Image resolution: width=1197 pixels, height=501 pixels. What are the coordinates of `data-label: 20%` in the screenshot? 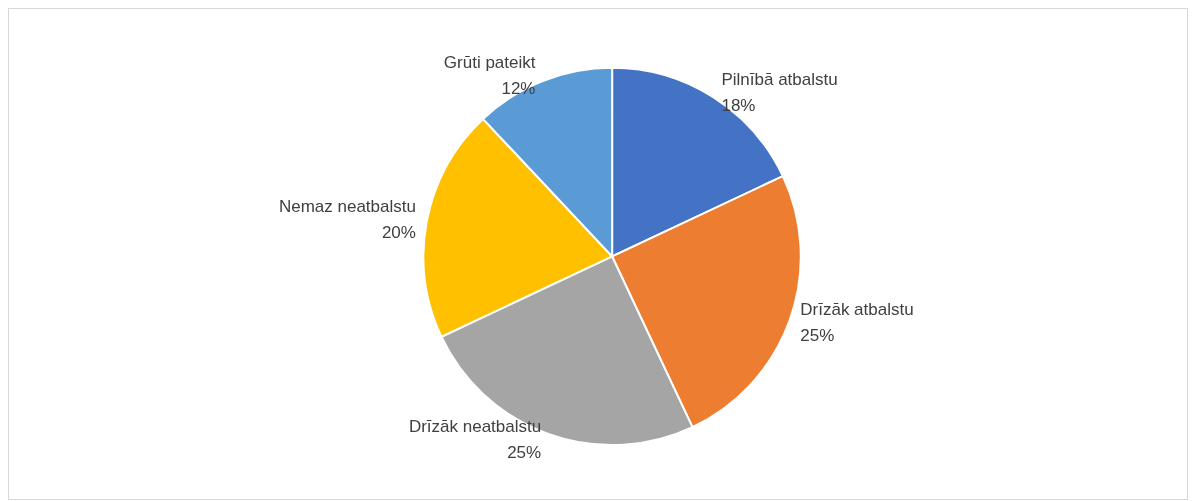 It's located at (398, 233).